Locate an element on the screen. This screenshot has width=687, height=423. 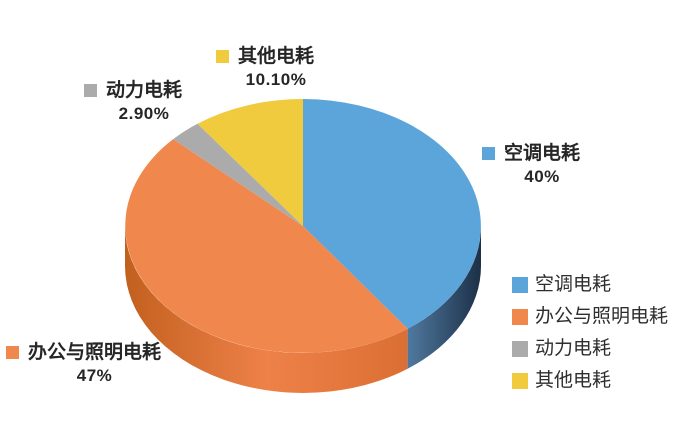
data-label-text: 动力电耗 is located at coordinates (144, 90).